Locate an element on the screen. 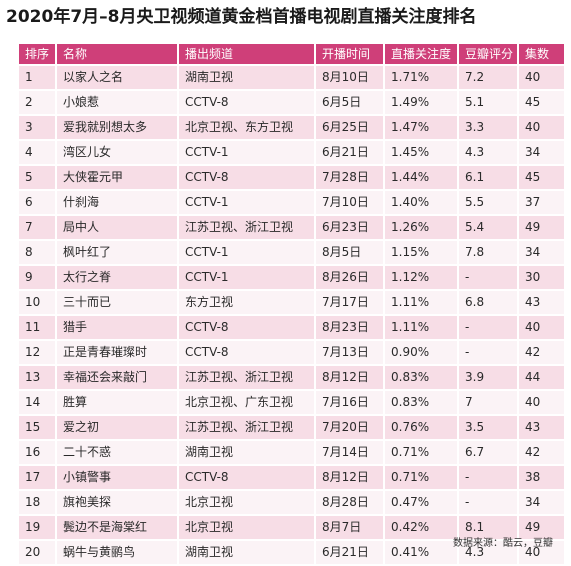 The image size is (571, 566). cell-attention: 0.71% is located at coordinates (421, 477).